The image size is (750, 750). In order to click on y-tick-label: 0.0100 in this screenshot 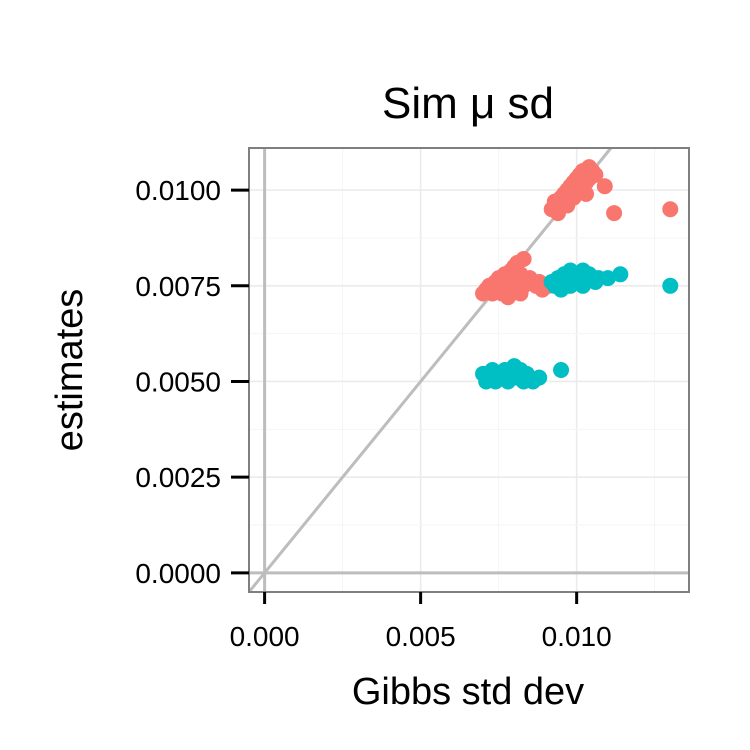, I will do `click(178, 190)`.